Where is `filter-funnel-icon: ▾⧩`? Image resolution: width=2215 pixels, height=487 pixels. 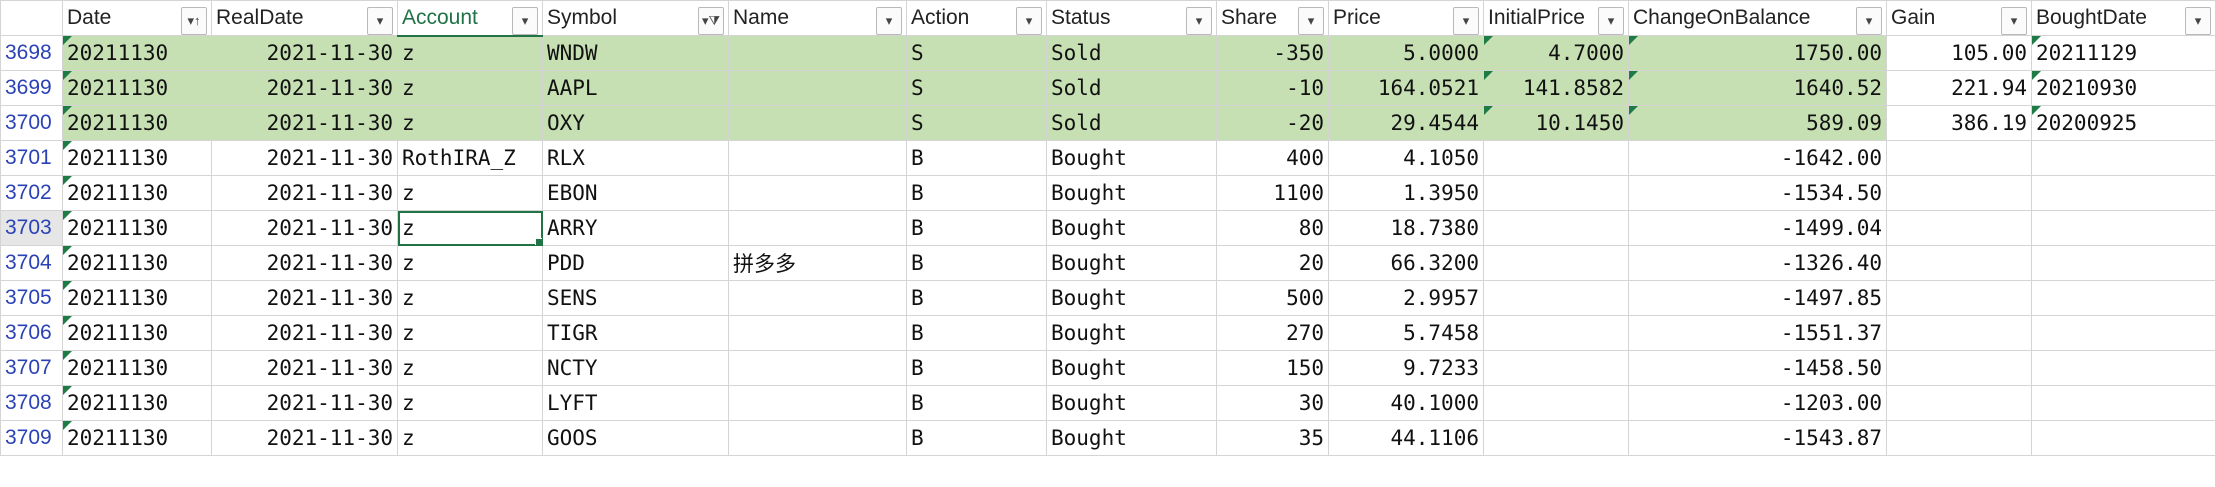 filter-funnel-icon: ▾⧩ is located at coordinates (711, 21).